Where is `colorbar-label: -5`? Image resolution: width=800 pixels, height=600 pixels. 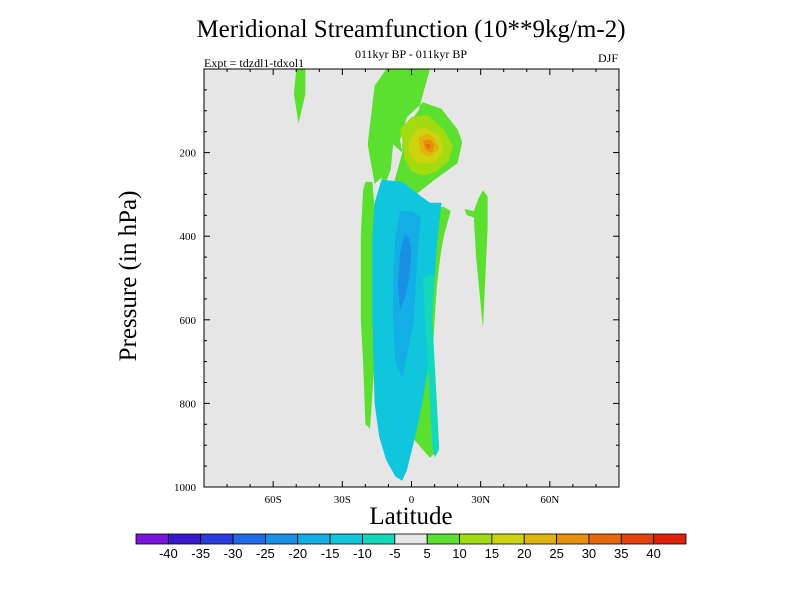
colorbar-label: -5 is located at coordinates (395, 553).